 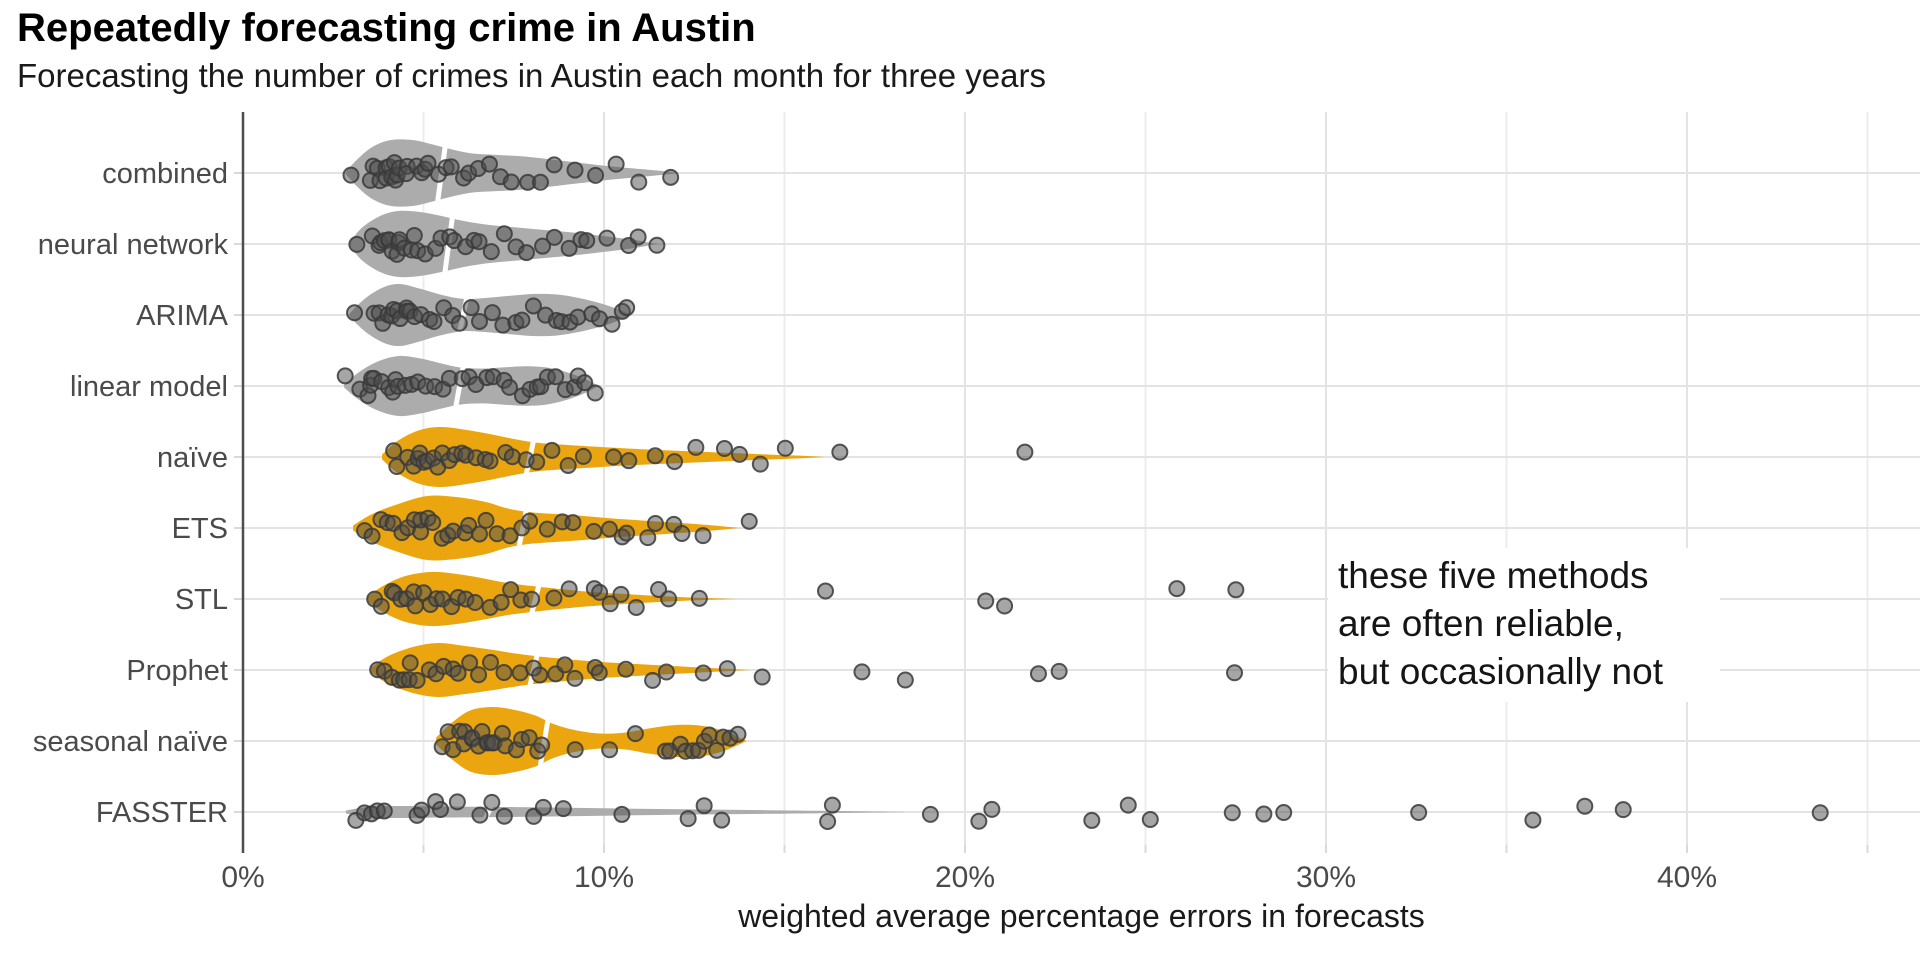 I want to click on annotation-line-2: are often reliable,, so click(x=1481, y=623).